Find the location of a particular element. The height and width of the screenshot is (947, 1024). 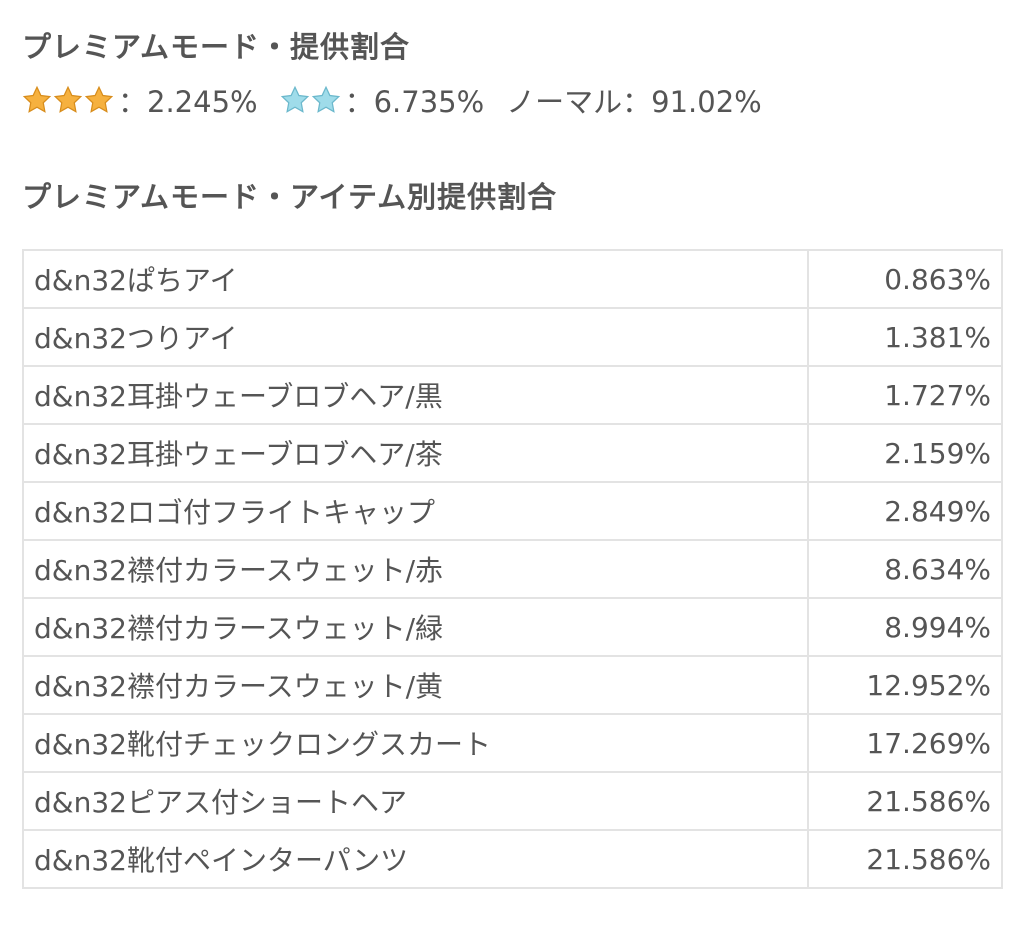

item-rate: 8.994% is located at coordinates (905, 627).